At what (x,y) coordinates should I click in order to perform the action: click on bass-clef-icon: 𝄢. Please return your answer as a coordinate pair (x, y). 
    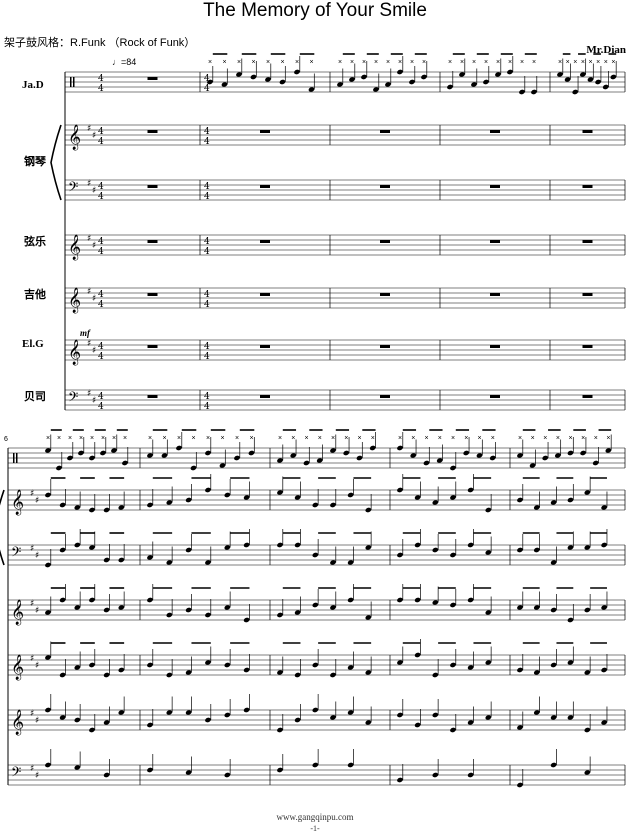
    Looking at the image, I should click on (73, 398).